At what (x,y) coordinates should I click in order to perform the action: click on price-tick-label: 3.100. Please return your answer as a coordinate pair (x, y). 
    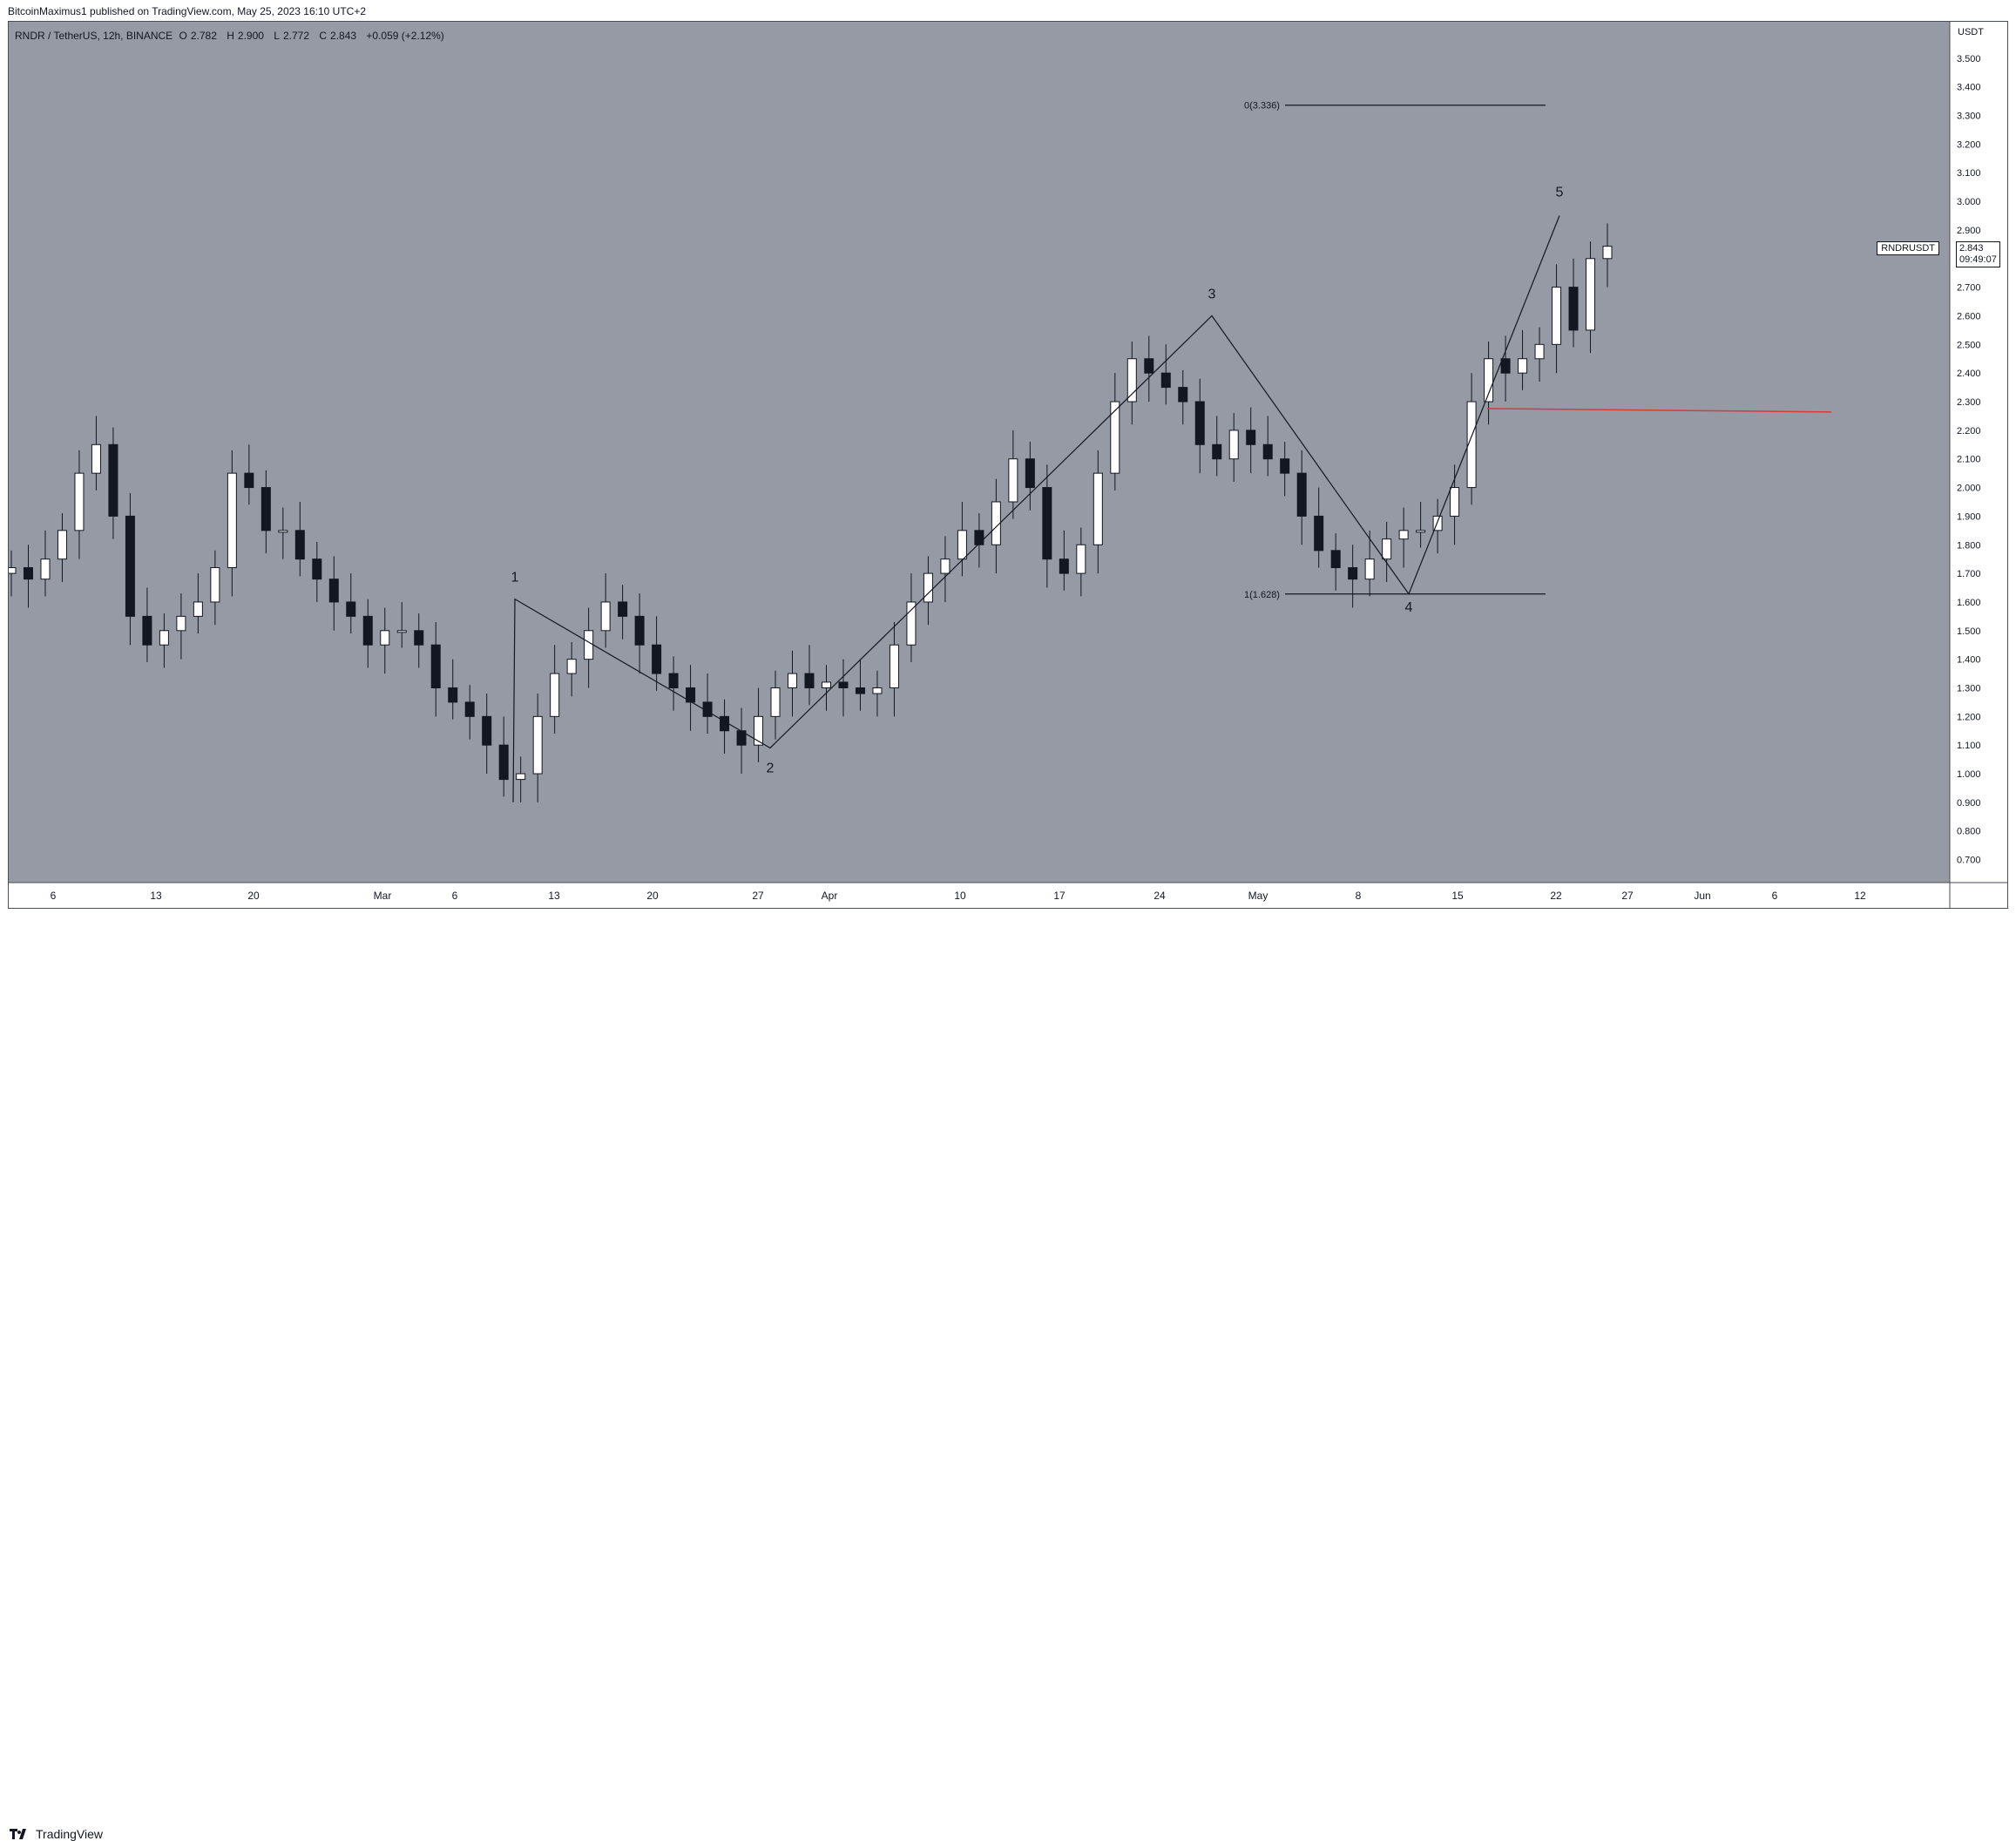
    Looking at the image, I should click on (1969, 173).